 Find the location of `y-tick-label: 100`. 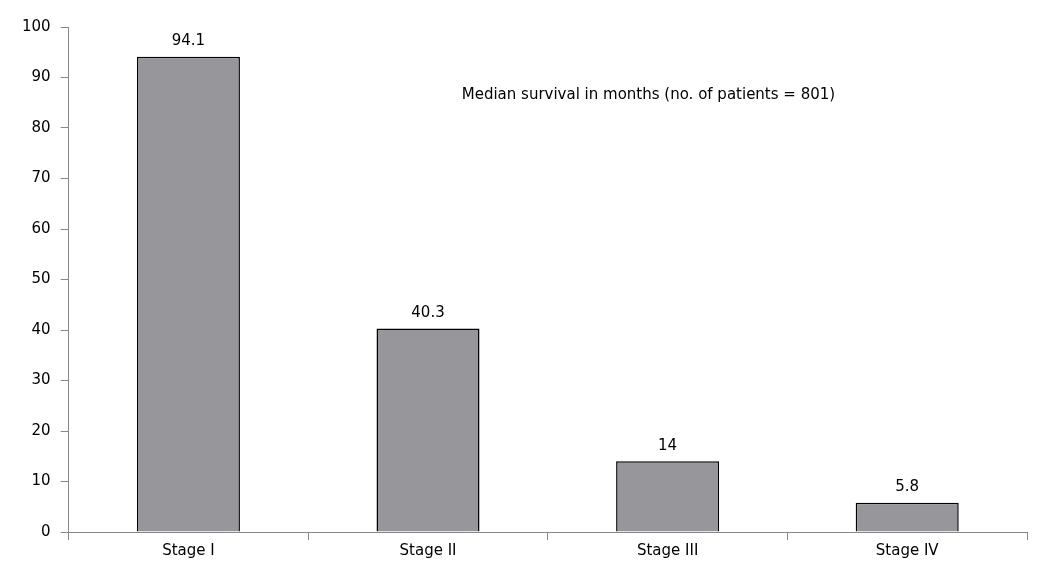

y-tick-label: 100 is located at coordinates (36, 25).